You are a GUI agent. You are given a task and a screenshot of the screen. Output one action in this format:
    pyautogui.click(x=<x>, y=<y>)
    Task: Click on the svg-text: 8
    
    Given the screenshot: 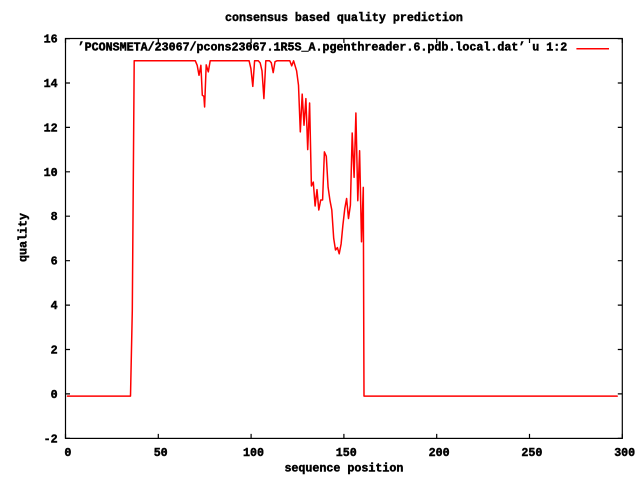 What is the action you would take?
    pyautogui.click(x=54, y=217)
    